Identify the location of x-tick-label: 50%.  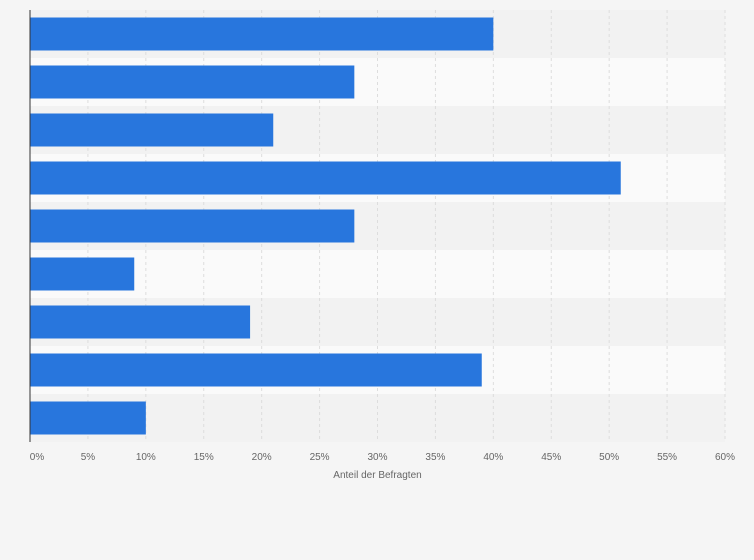
(609, 457).